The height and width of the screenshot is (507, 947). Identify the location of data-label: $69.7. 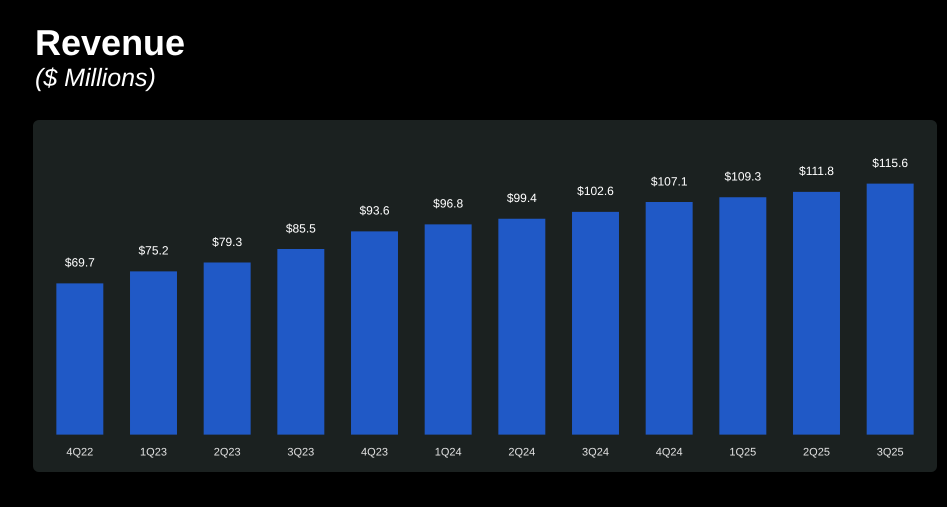
(80, 263).